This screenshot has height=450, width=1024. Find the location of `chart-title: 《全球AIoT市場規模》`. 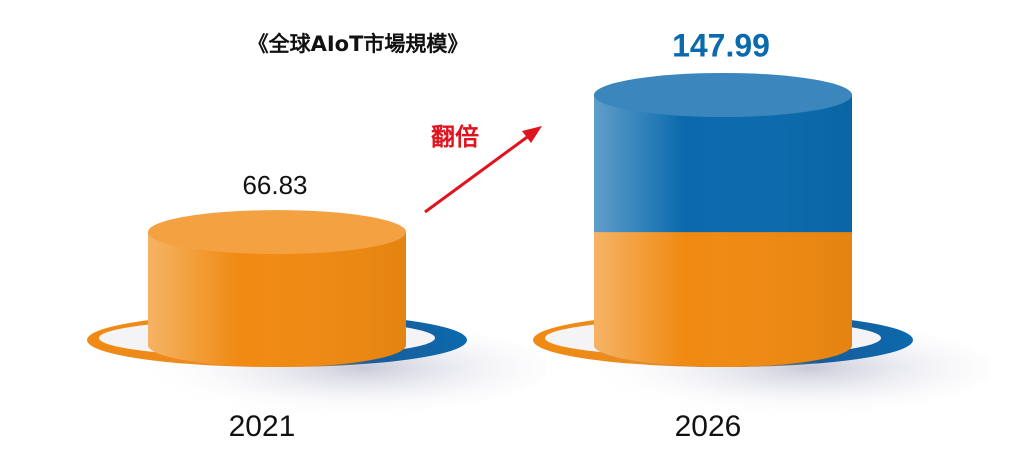

chart-title: 《全球AIoT市場規模》 is located at coordinates (358, 44).